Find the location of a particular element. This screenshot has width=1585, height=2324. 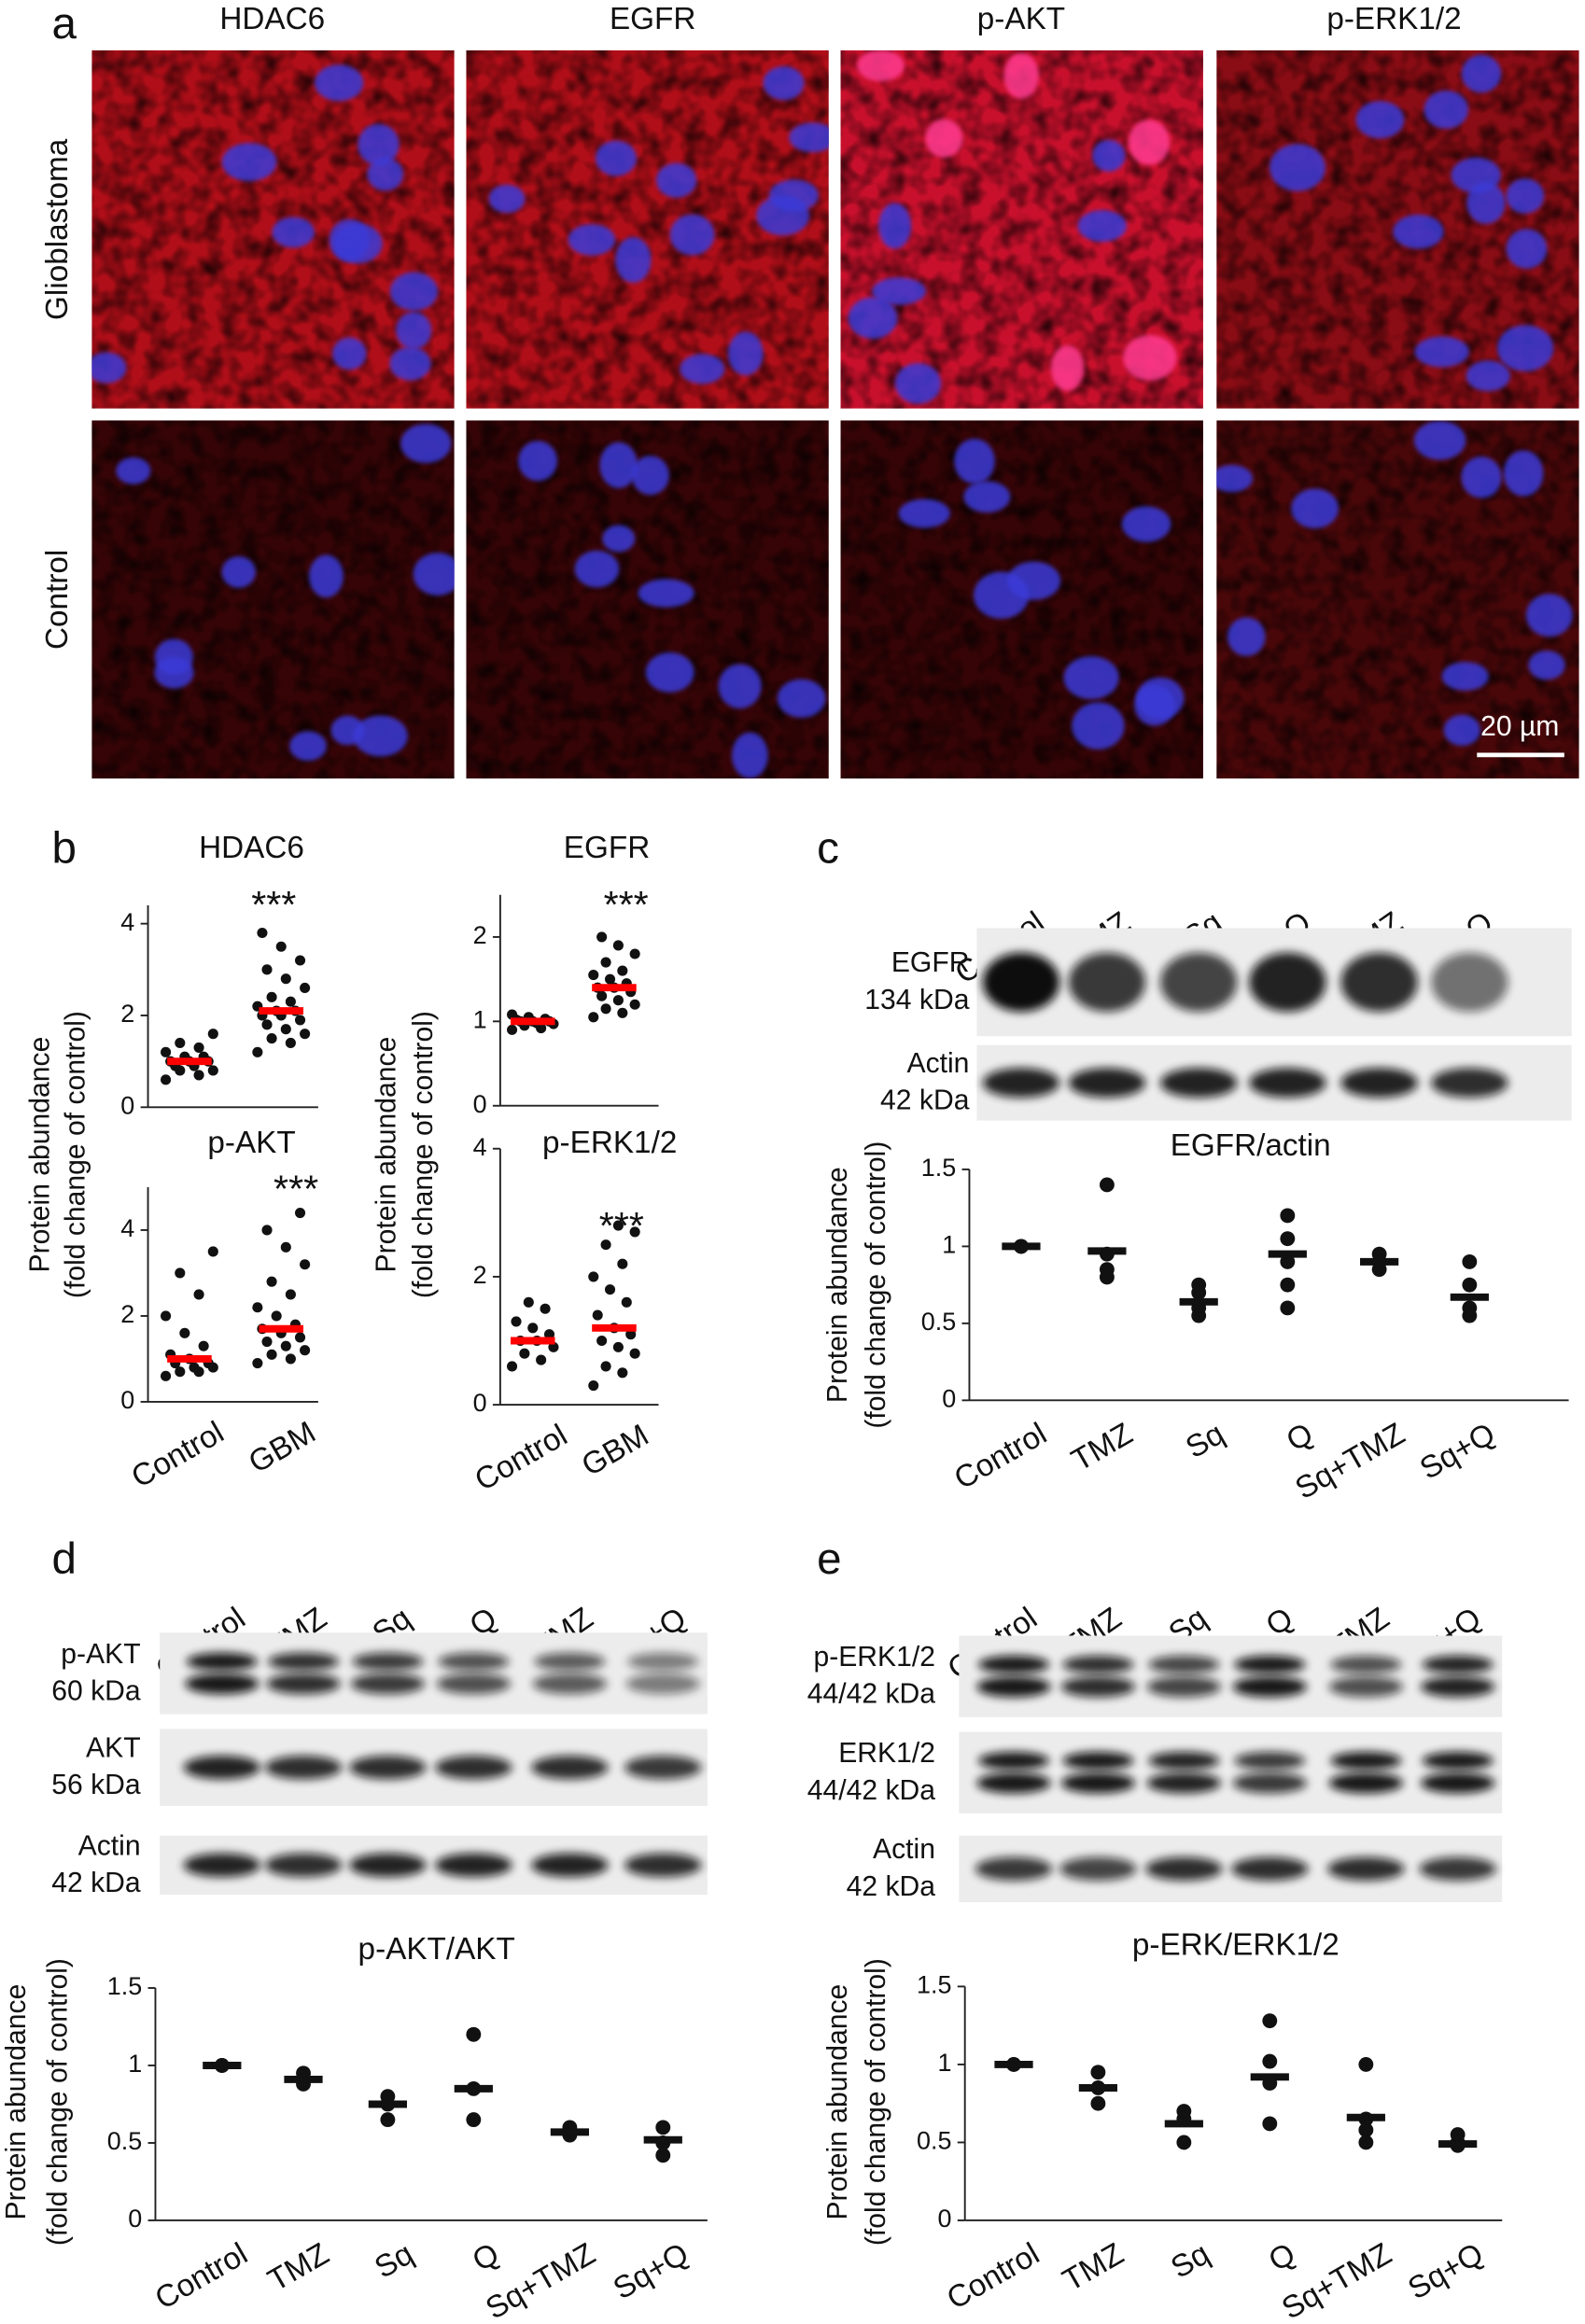

band-protein: Actin is located at coordinates (109, 1845).